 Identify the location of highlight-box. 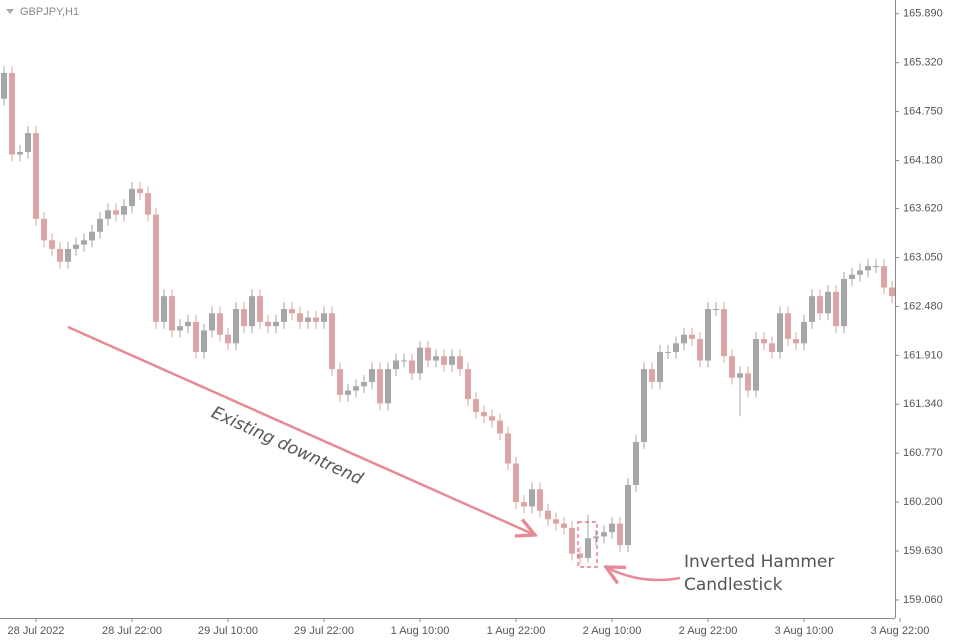
(587, 544).